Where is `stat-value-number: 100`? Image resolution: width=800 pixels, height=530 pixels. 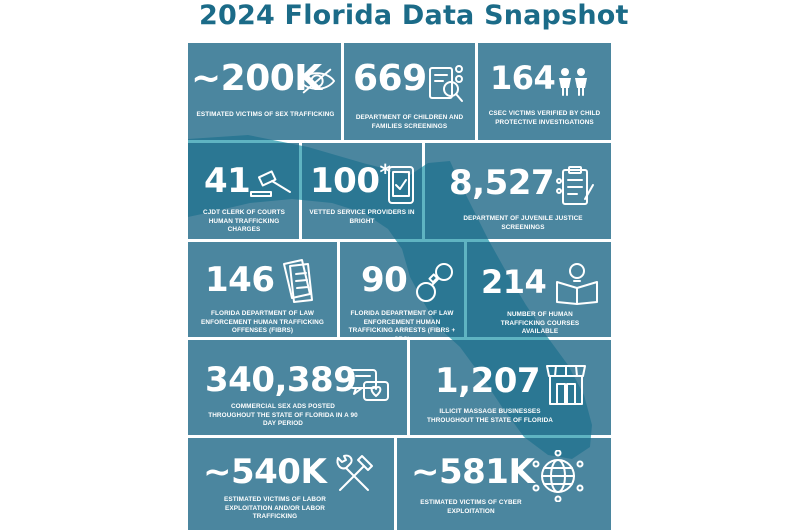 stat-value-number: 100 is located at coordinates (345, 181).